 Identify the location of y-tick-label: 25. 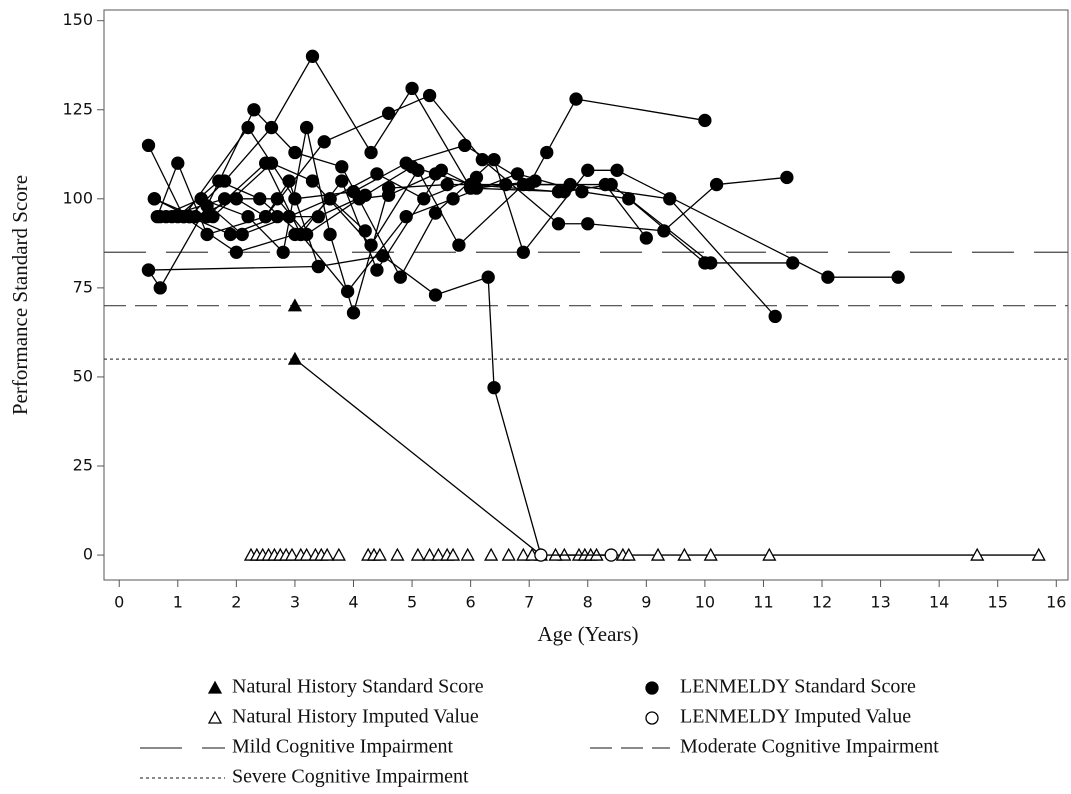
(83, 465).